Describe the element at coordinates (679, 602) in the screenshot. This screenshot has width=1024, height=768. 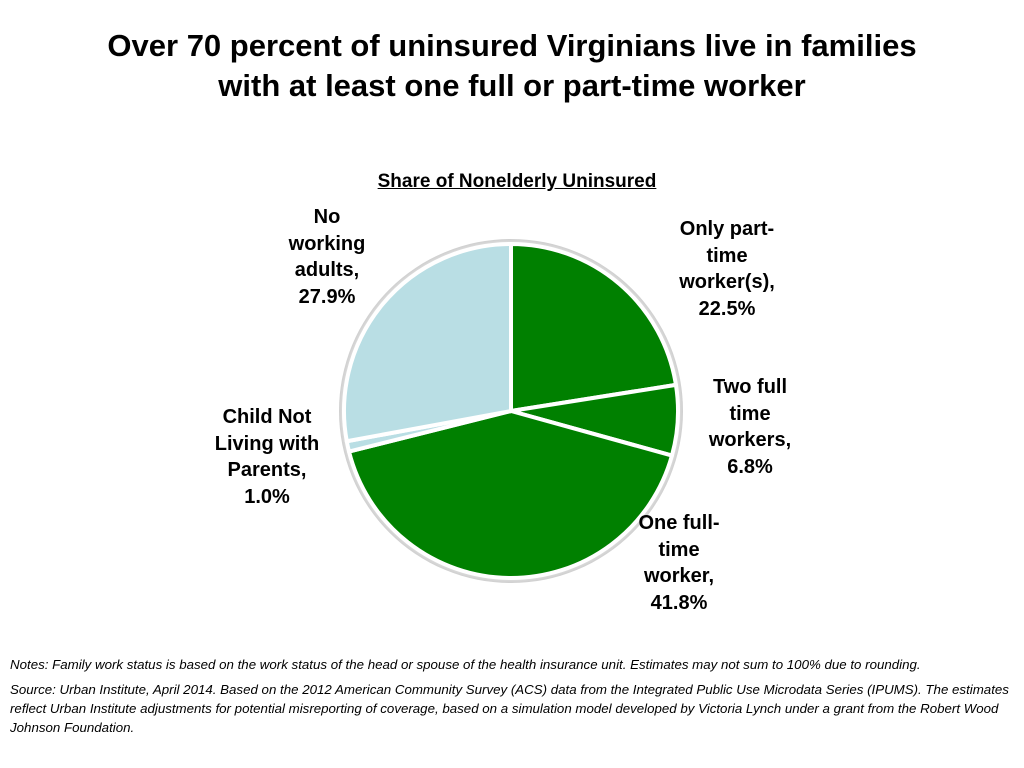
I see `slice-label-line: 41.8%` at that location.